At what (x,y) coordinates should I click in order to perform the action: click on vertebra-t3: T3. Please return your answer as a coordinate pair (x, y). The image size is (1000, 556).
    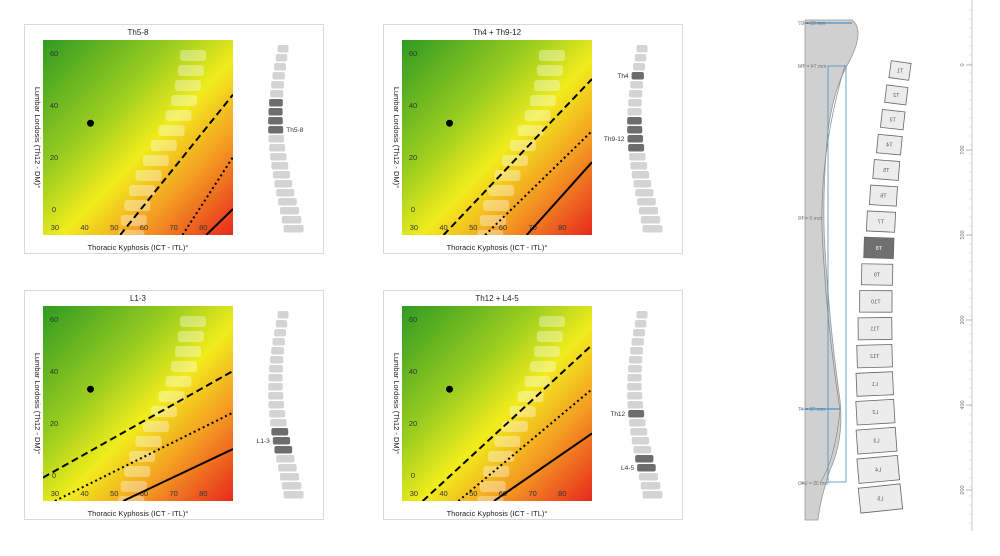
    Looking at the image, I should click on (893, 119).